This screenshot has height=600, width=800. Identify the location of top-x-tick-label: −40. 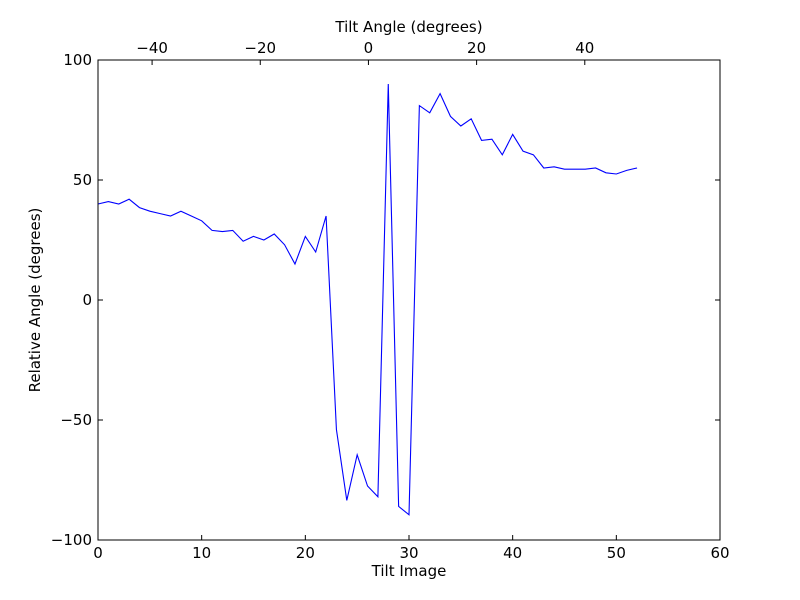
(152, 48).